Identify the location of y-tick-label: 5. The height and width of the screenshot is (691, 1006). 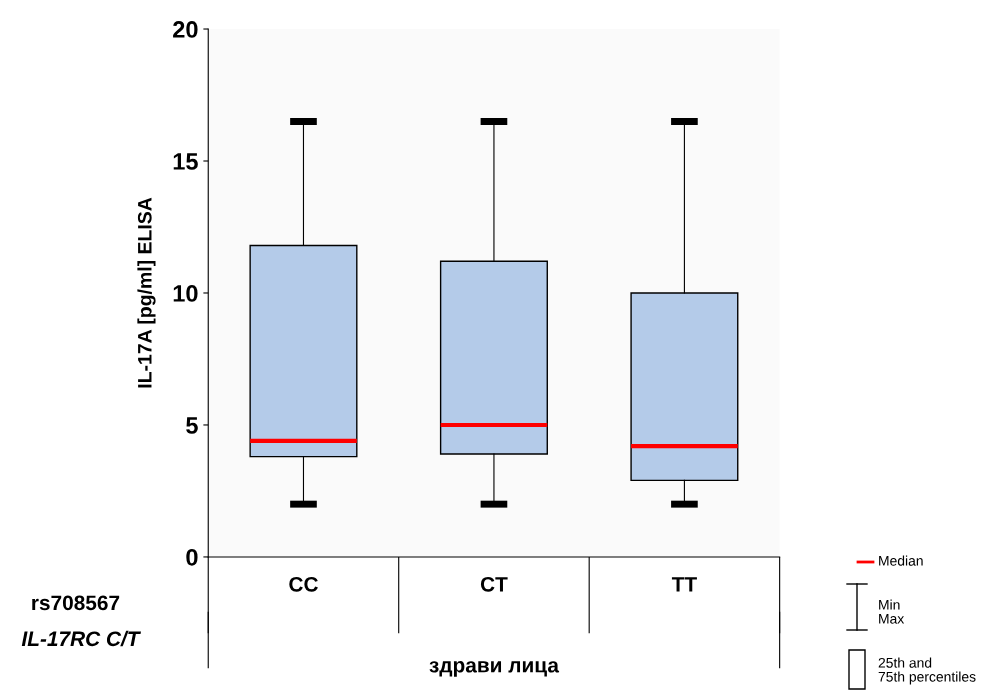
(192, 425).